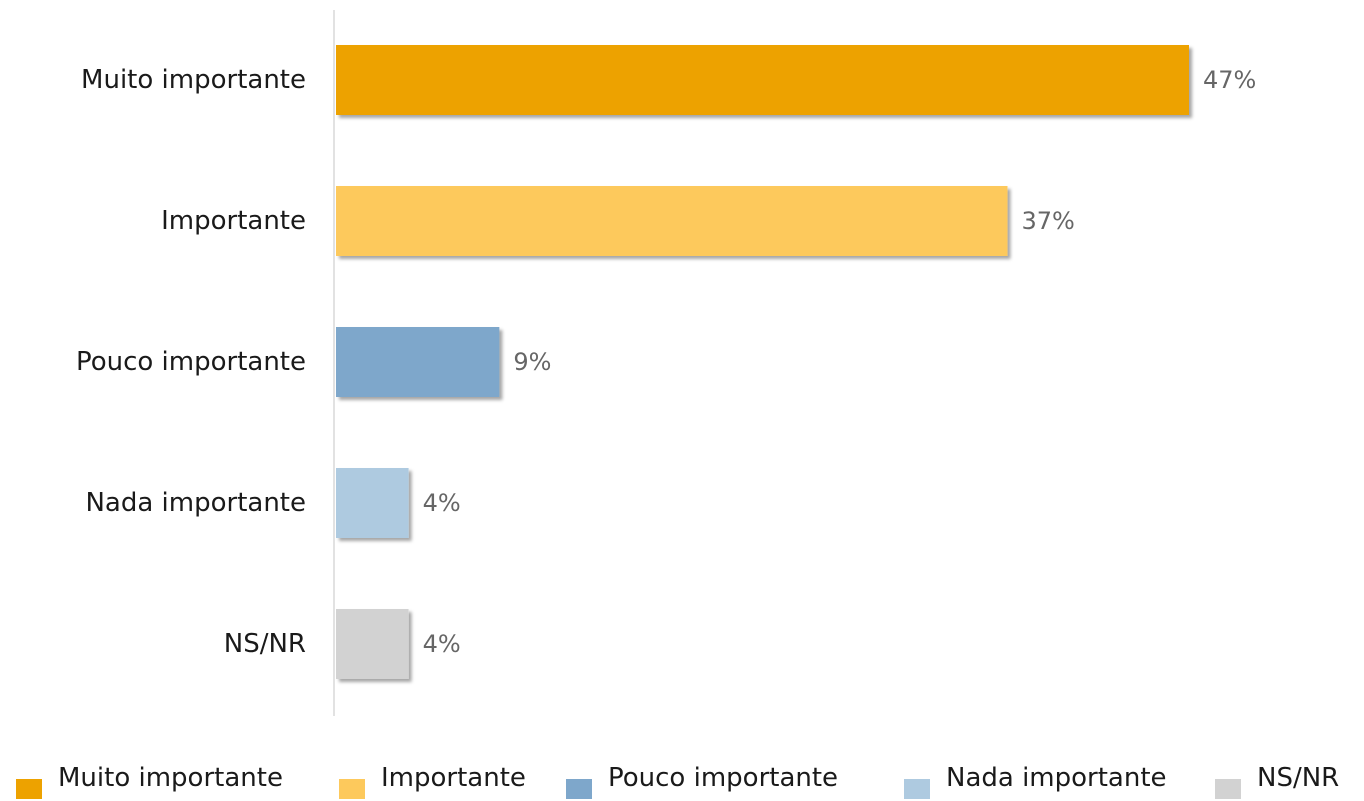 Image resolution: width=1364 pixels, height=801 pixels. Describe the element at coordinates (195, 503) in the screenshot. I see `category-label-nada-importante: Nada importante` at that location.